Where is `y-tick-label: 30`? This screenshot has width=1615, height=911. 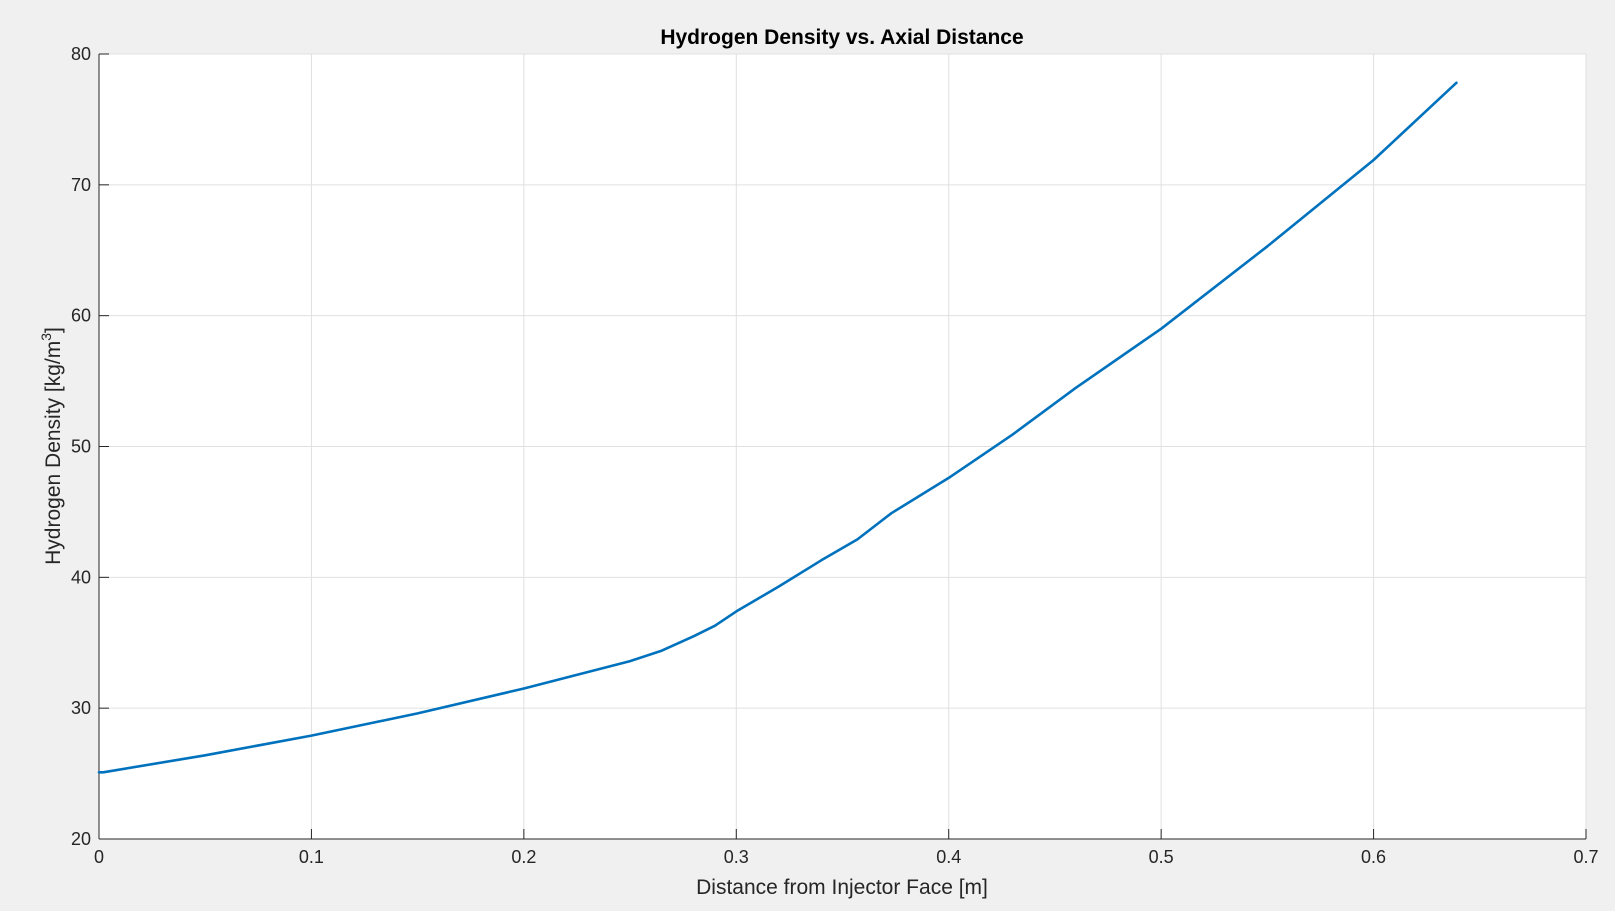 y-tick-label: 30 is located at coordinates (81, 708).